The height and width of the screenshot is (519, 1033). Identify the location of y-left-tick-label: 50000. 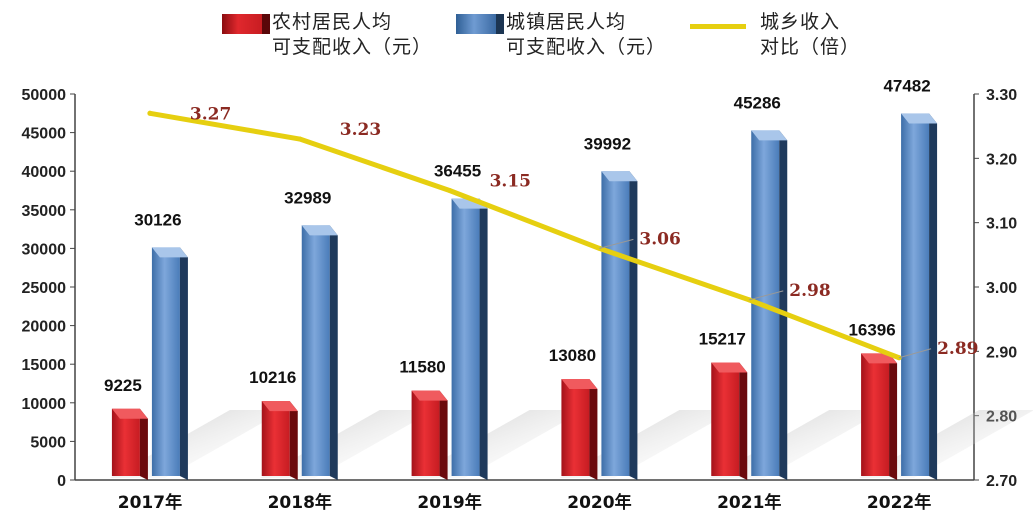
(44, 95).